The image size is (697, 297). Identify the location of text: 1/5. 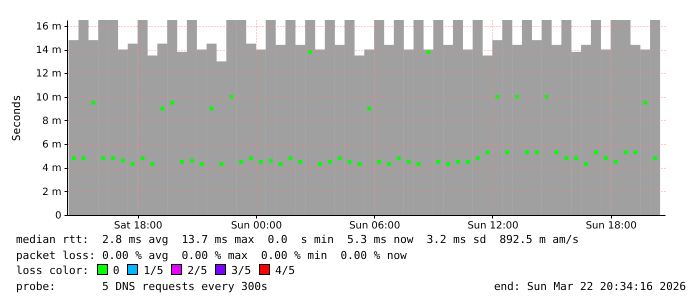
(153, 270).